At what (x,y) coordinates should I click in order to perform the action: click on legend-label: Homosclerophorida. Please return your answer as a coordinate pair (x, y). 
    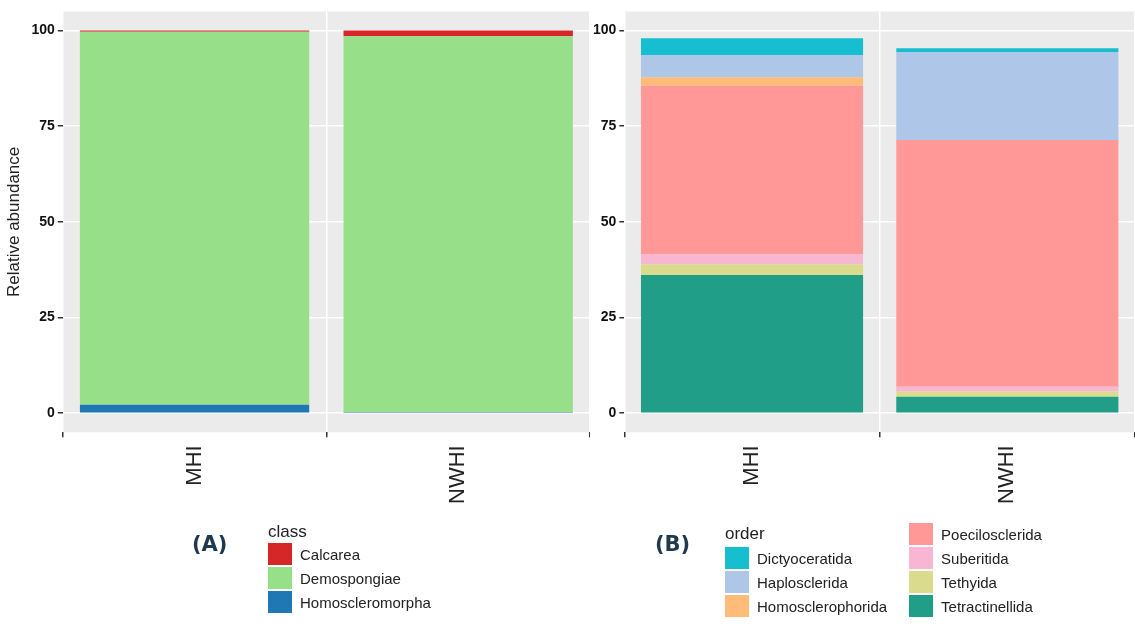
    Looking at the image, I should click on (822, 606).